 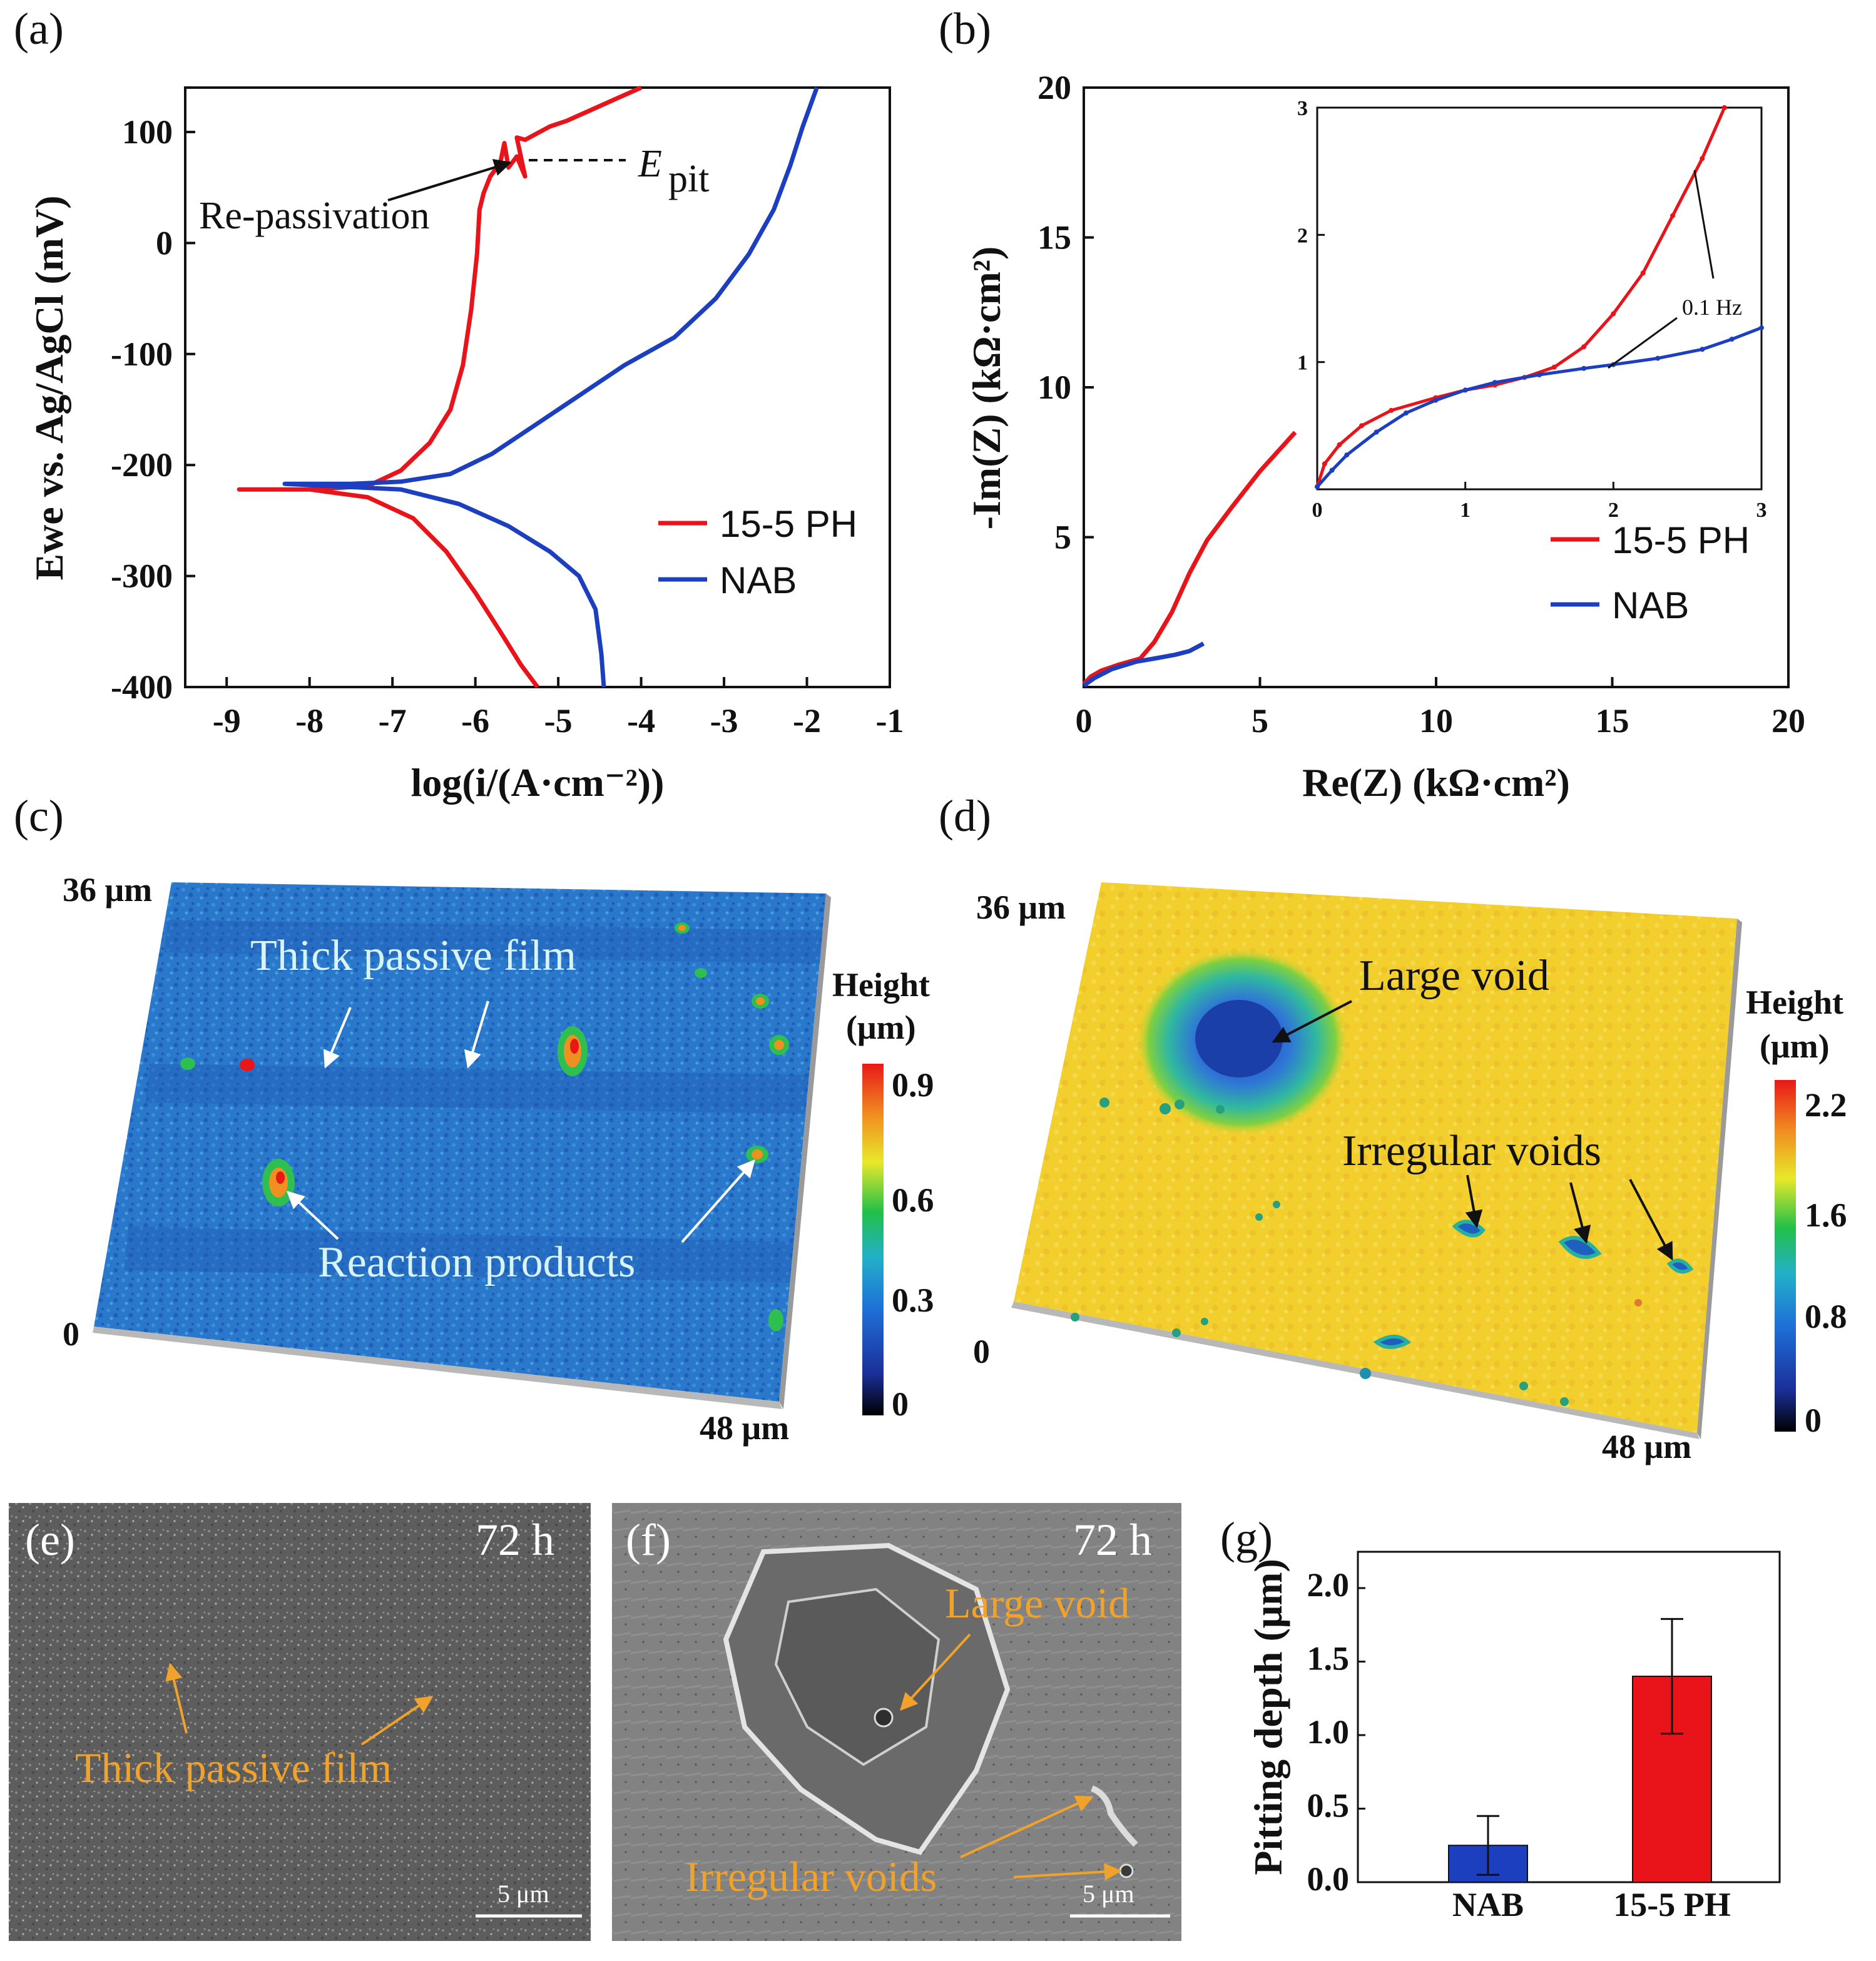 I want to click on thick-passive-film-label-e: Thick passive film, so click(x=234, y=1767).